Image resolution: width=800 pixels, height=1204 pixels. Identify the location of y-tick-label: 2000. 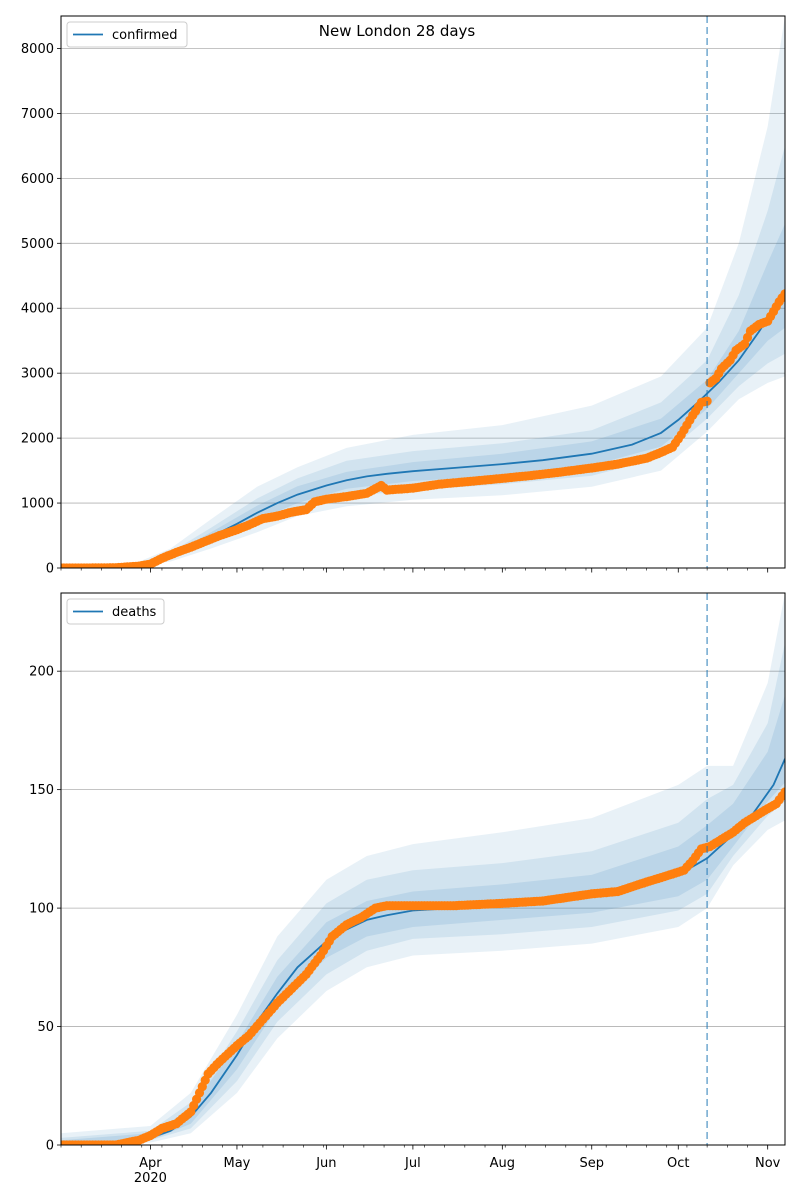
(37, 439).